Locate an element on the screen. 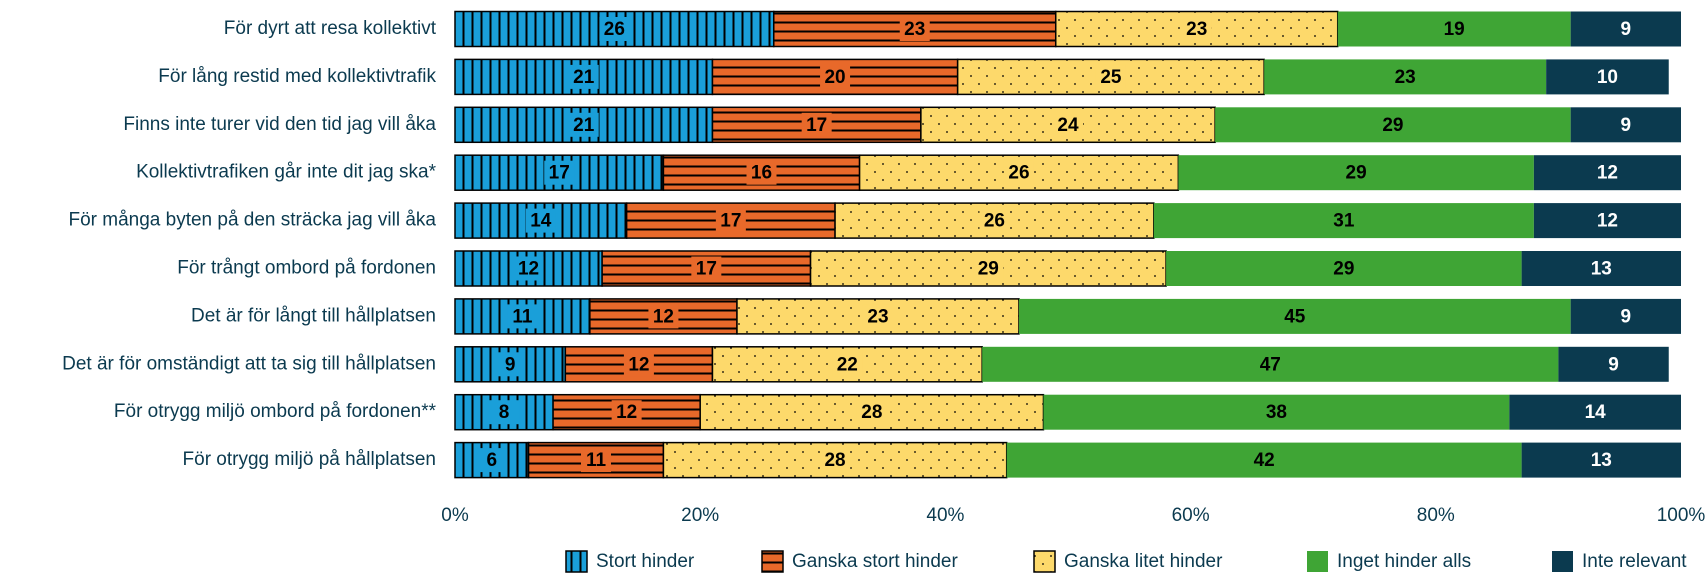 The width and height of the screenshot is (1708, 573). value-label: 47 is located at coordinates (1270, 364).